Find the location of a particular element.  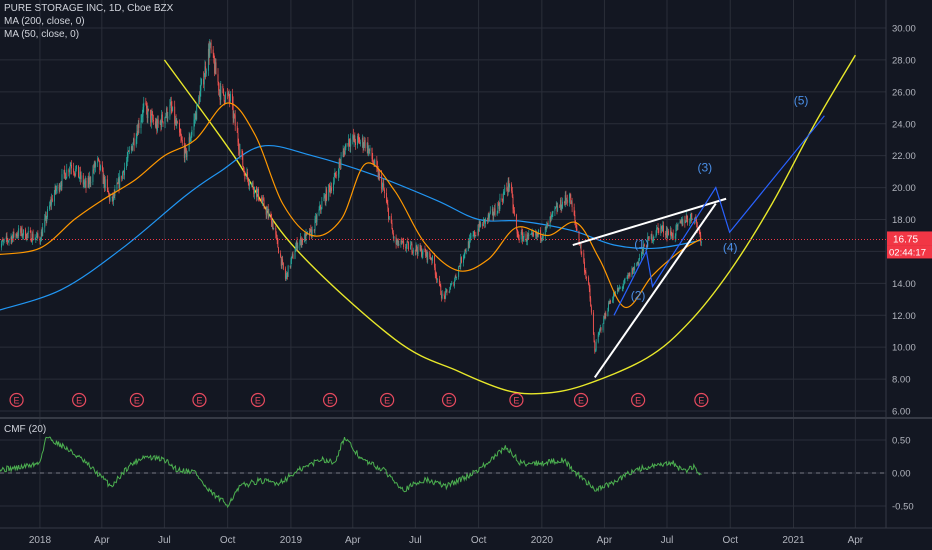

price-tick-label: 18.00 is located at coordinates (904, 220).